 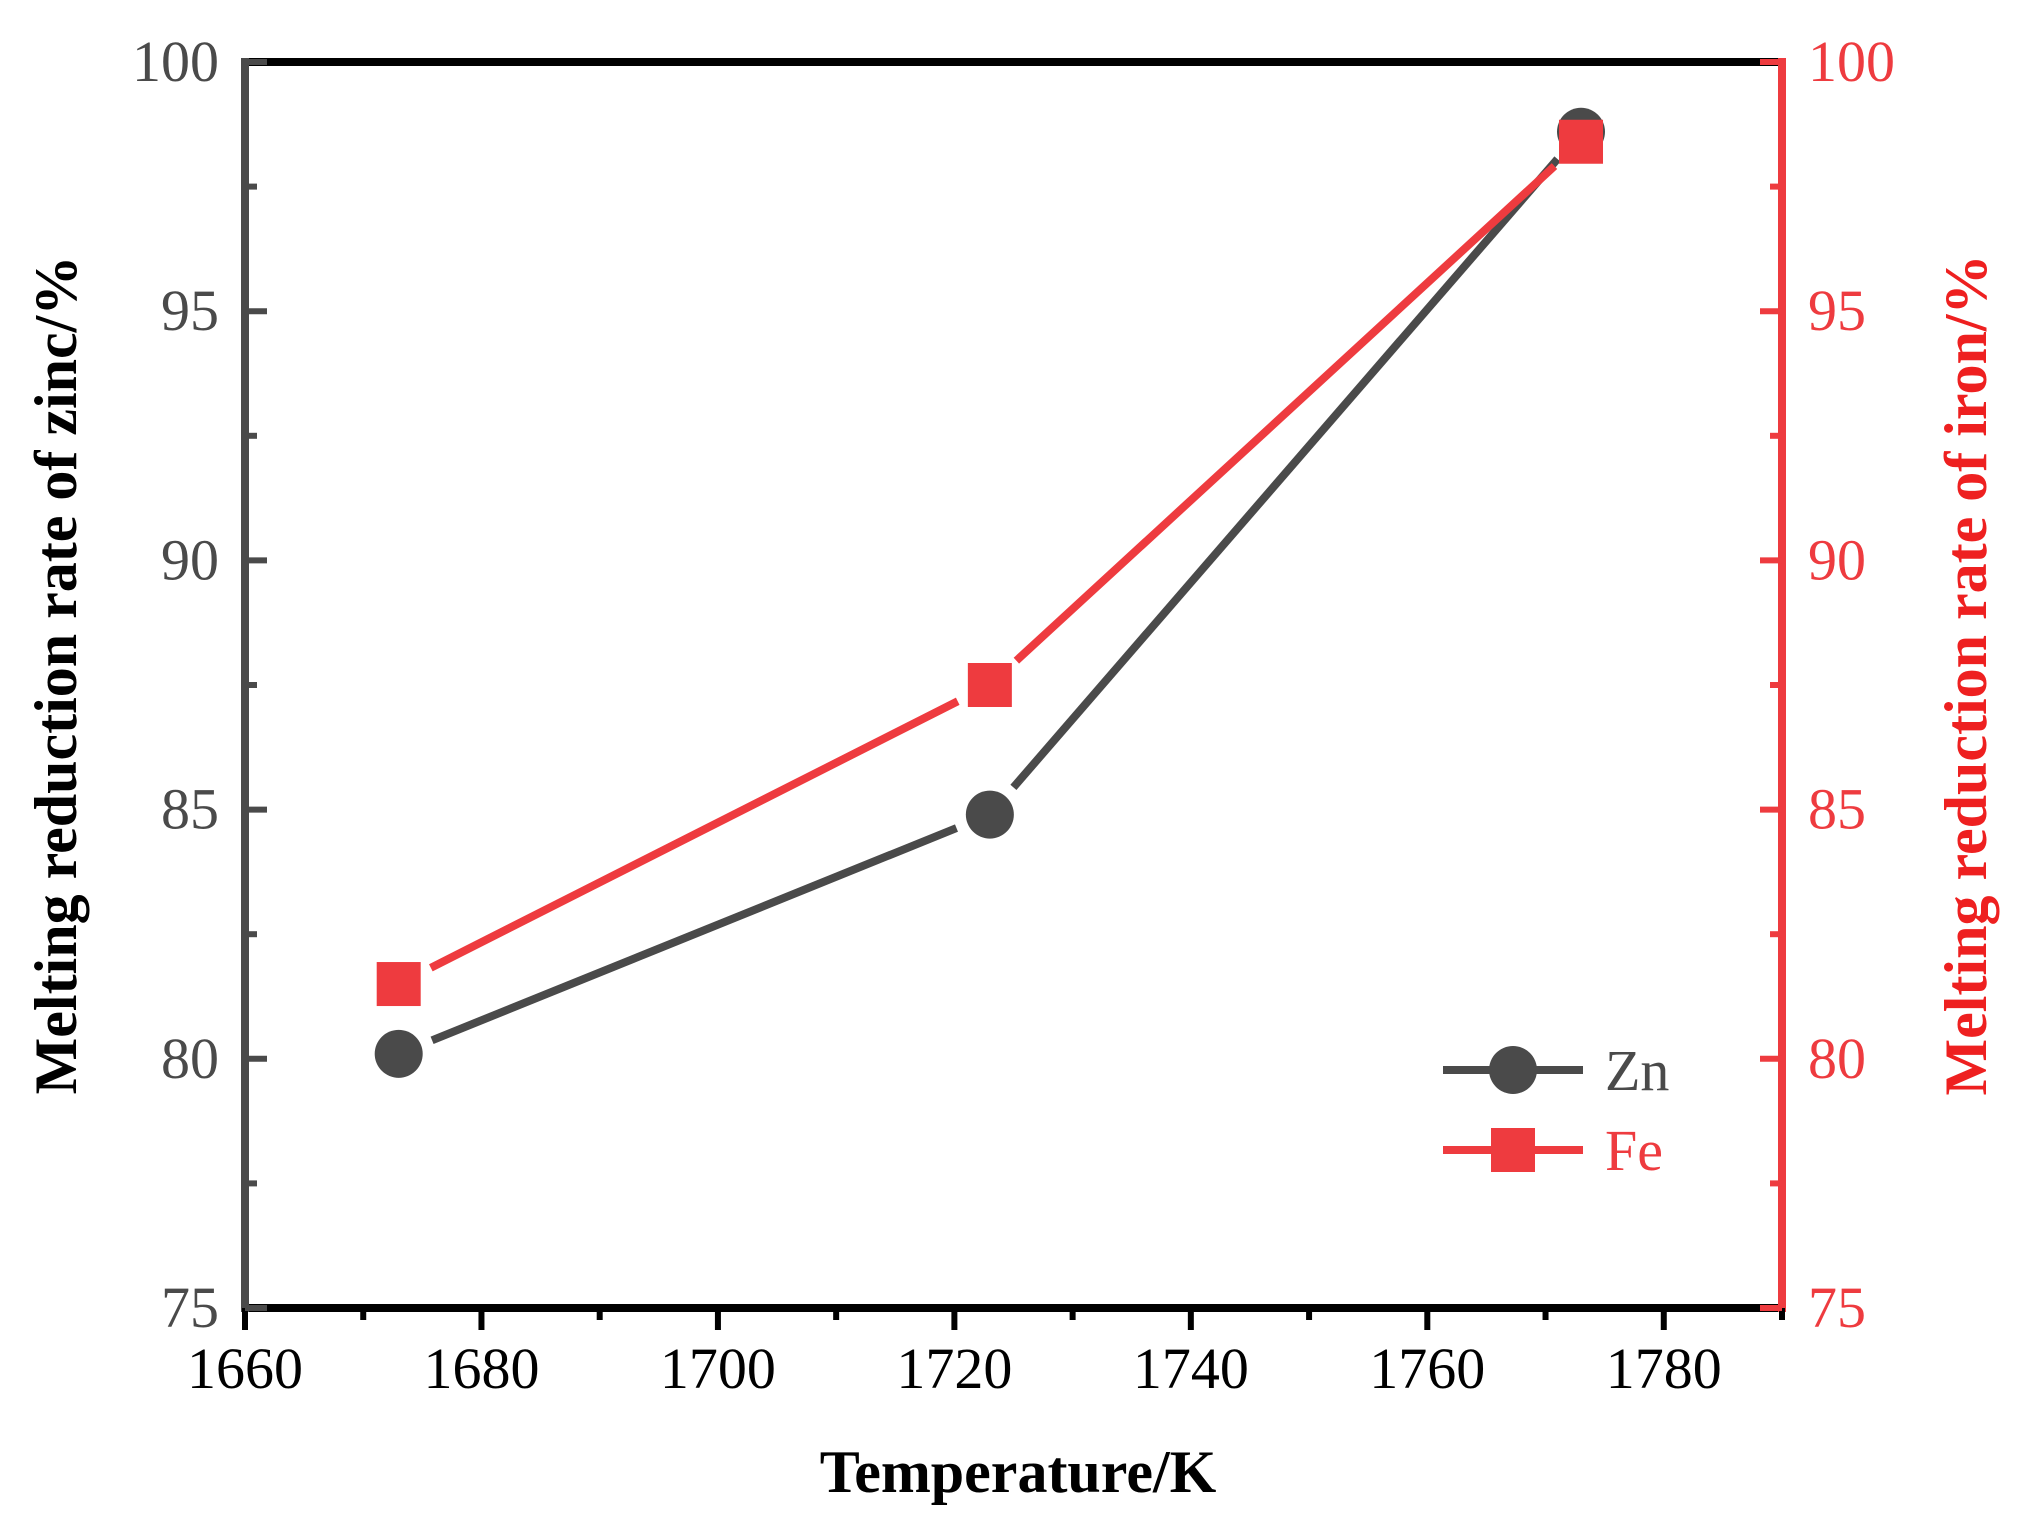 What do you see at coordinates (190, 559) in the screenshot?
I see `y-left-tick-label: 90` at bounding box center [190, 559].